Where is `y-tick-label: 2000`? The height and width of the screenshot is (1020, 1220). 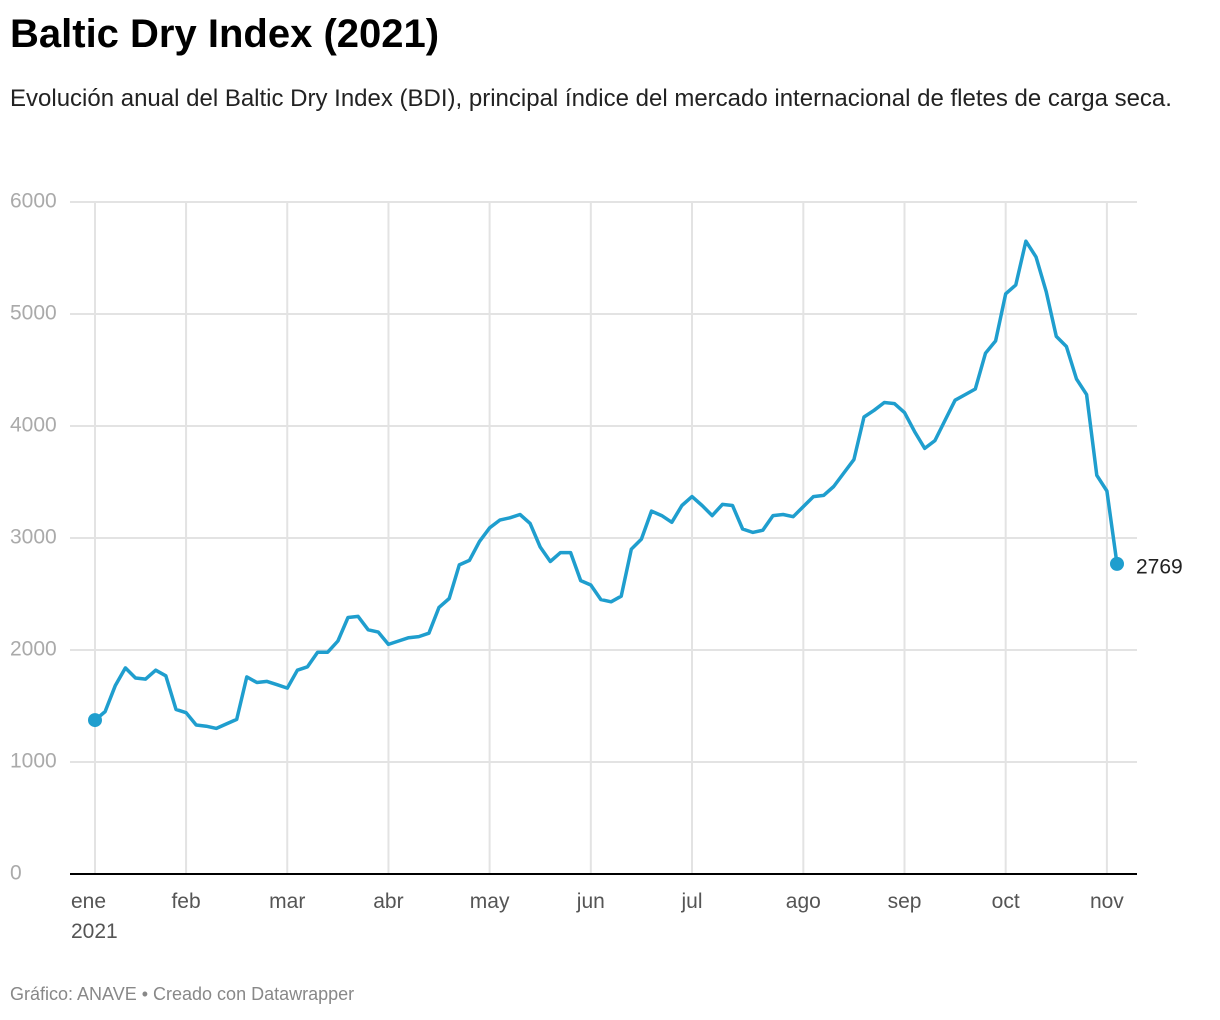 y-tick-label: 2000 is located at coordinates (33, 649).